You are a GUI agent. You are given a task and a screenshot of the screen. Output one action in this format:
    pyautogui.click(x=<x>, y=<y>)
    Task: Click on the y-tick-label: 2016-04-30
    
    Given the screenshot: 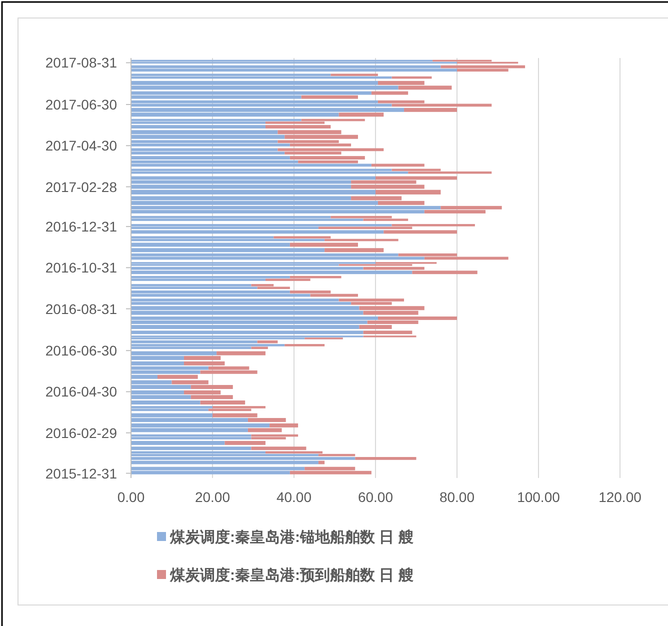 What is the action you would take?
    pyautogui.click(x=81, y=392)
    